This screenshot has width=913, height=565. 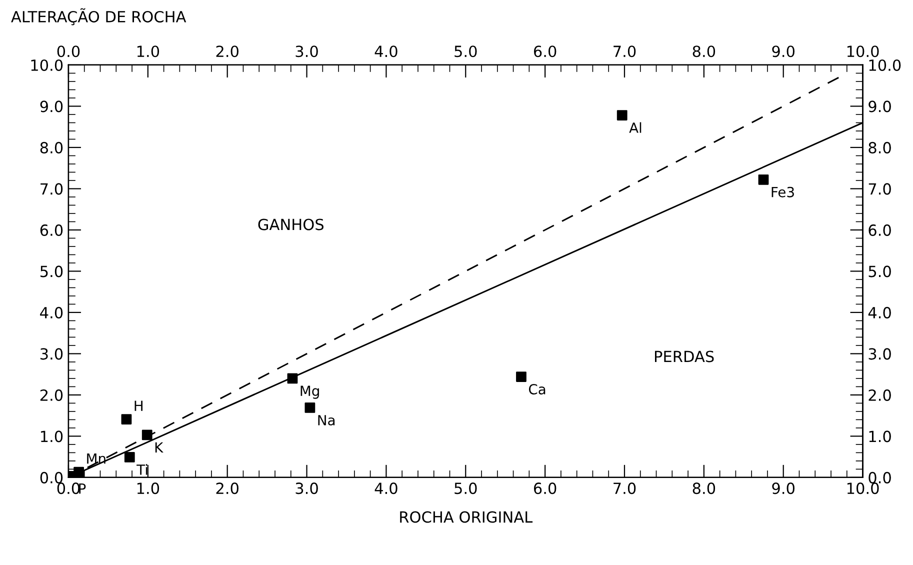 I want to click on x-tick-label: 2.0, so click(x=227, y=488).